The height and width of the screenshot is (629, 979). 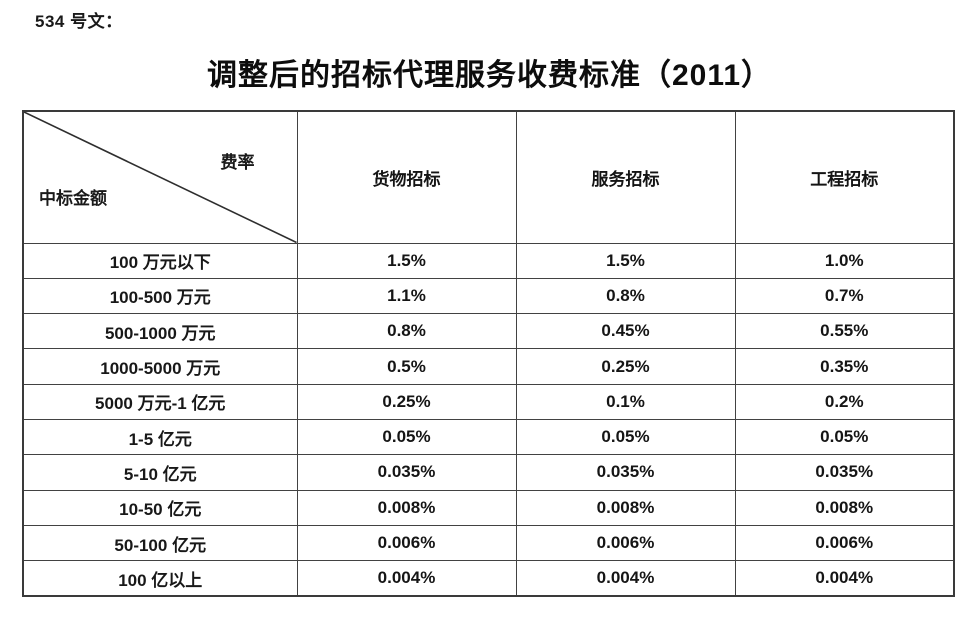 I want to click on table-row: 1-5 亿元 0.05% 0.05% 0.05%, so click(x=488, y=437).